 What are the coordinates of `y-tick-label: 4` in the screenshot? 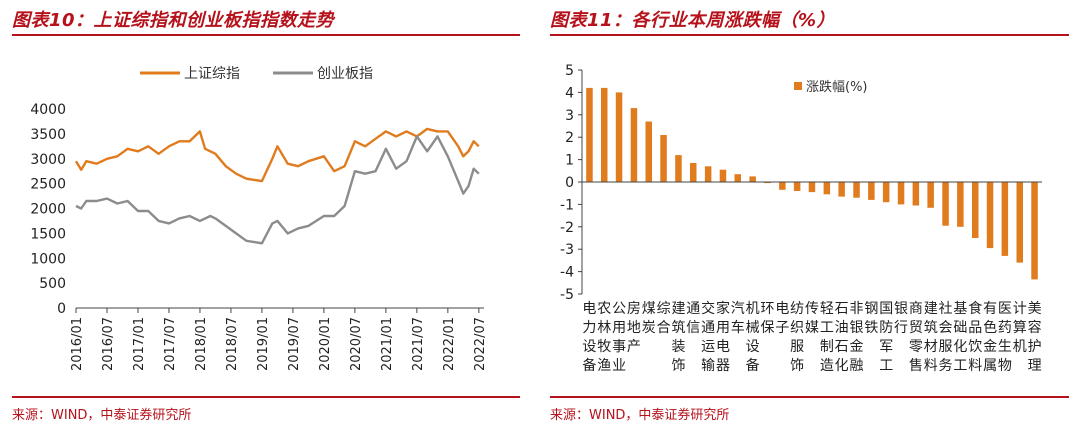 It's located at (569, 93).